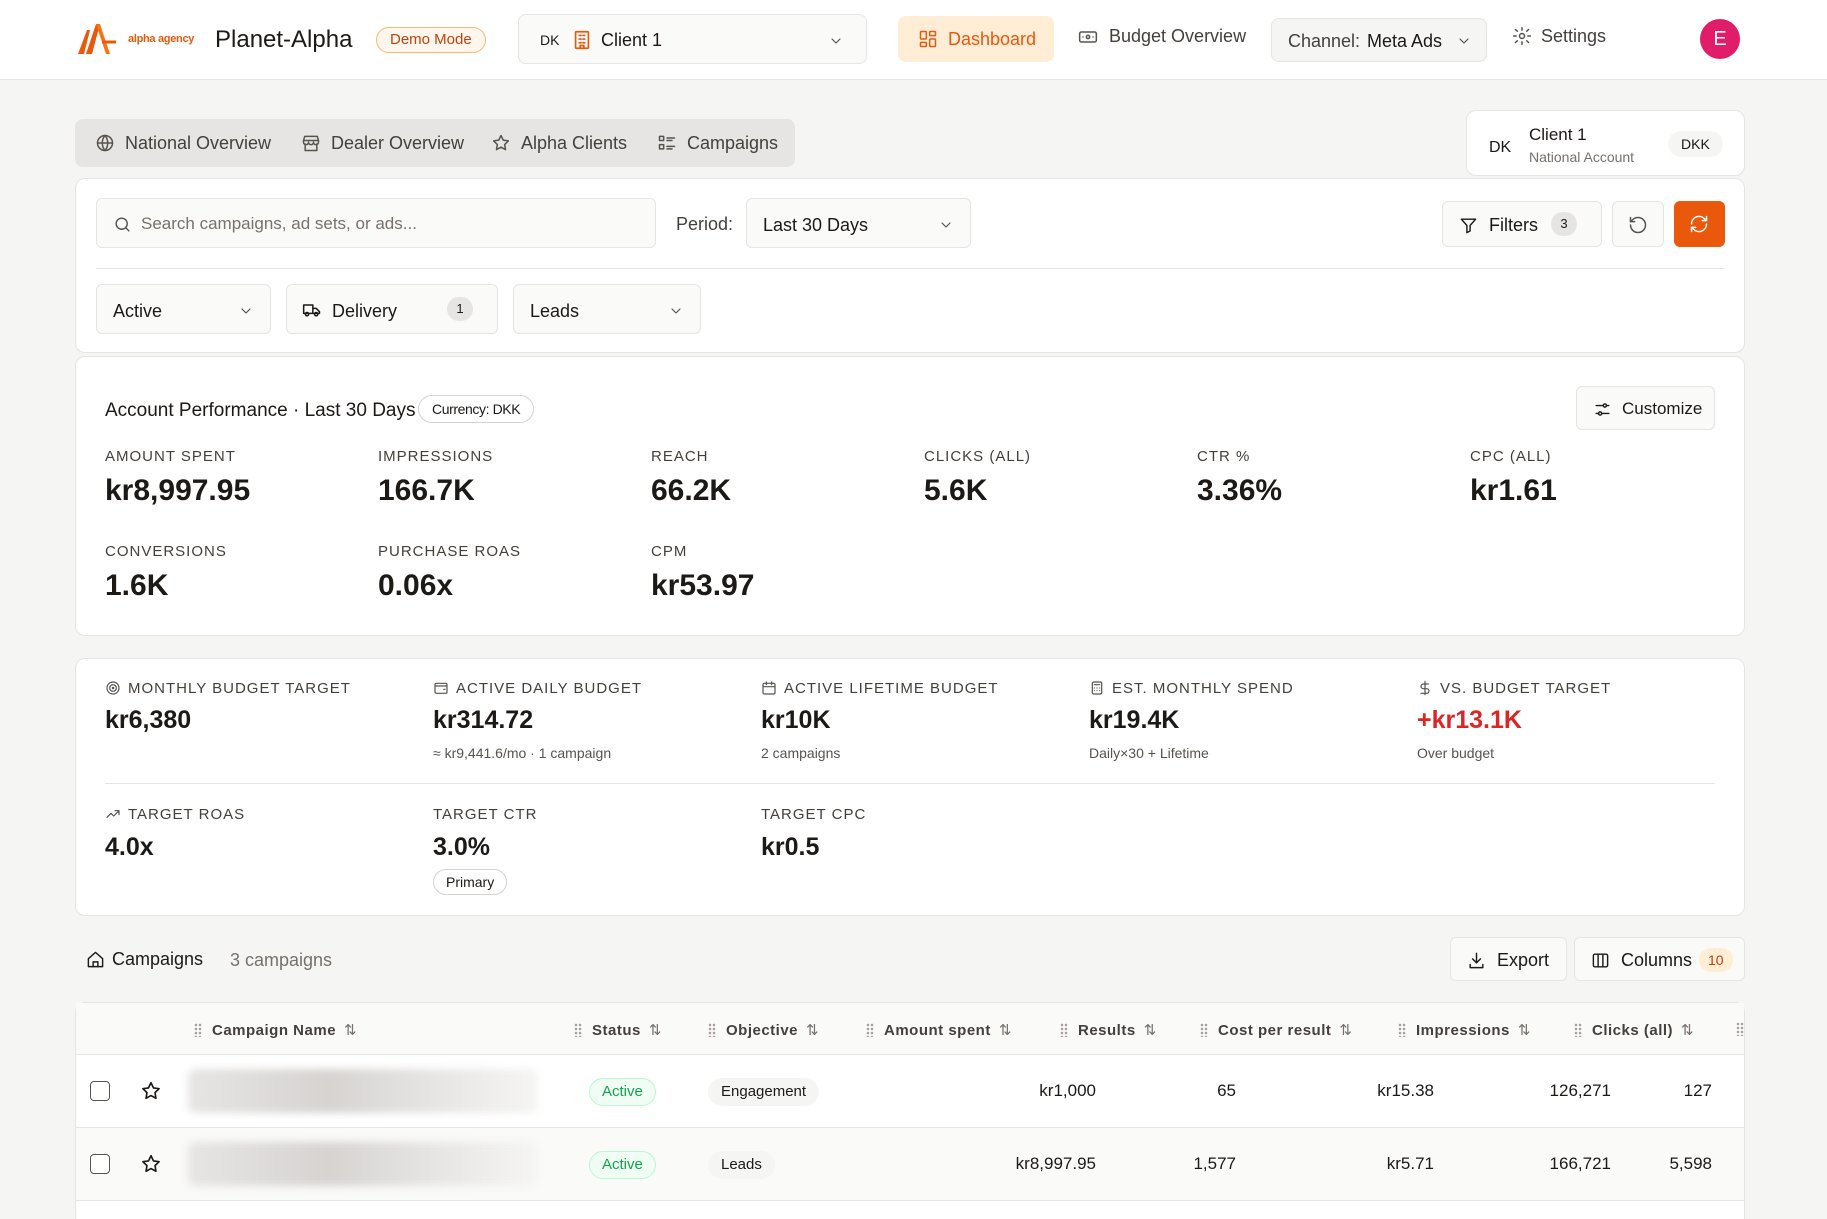  What do you see at coordinates (148, 720) in the screenshot?
I see `budget-value: kr6,380` at bounding box center [148, 720].